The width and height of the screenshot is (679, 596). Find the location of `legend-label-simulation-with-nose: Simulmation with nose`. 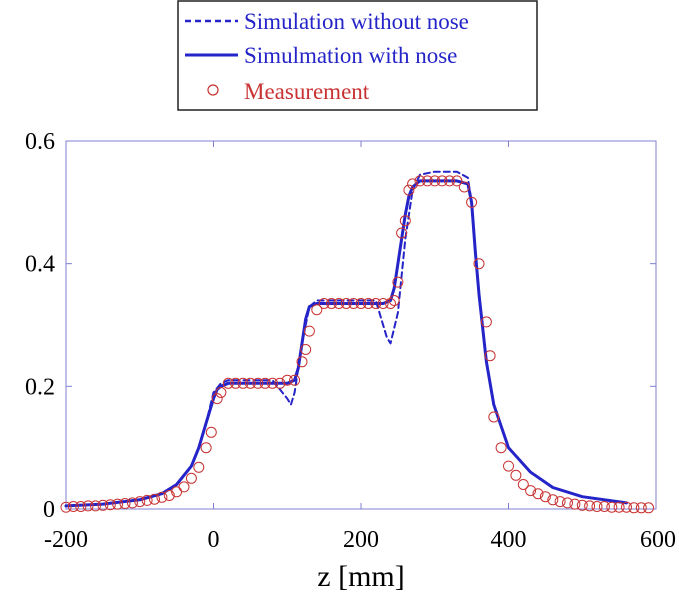

legend-label-simulation-with-nose: Simulmation with nose is located at coordinates (350, 55).